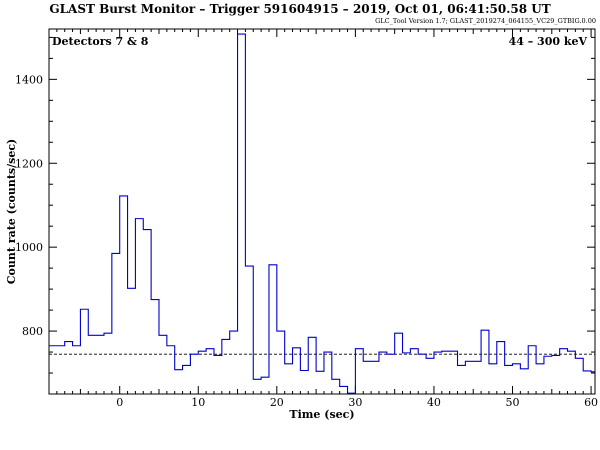 This screenshot has height=450, width=600. What do you see at coordinates (100, 41) in the screenshot?
I see `detectors-label: Detectors 7 & 8` at bounding box center [100, 41].